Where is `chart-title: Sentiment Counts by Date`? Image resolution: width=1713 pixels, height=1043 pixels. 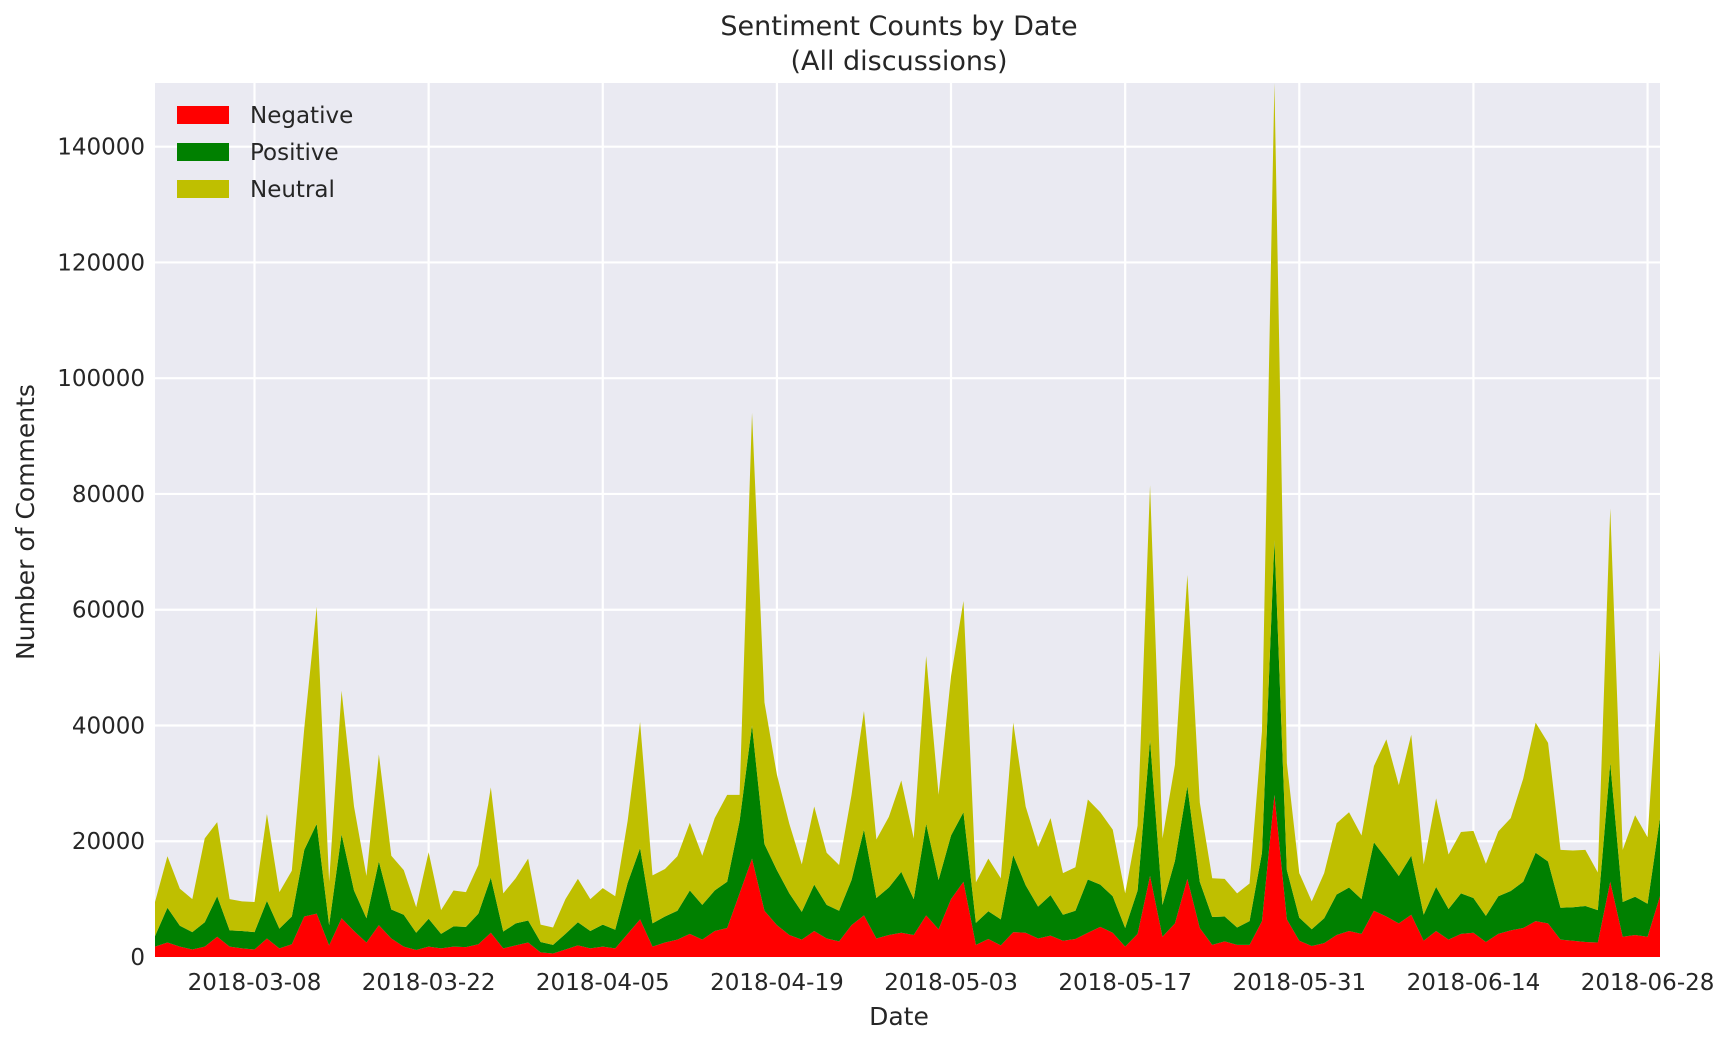
chart-title: Sentiment Counts by Date is located at coordinates (898, 26).